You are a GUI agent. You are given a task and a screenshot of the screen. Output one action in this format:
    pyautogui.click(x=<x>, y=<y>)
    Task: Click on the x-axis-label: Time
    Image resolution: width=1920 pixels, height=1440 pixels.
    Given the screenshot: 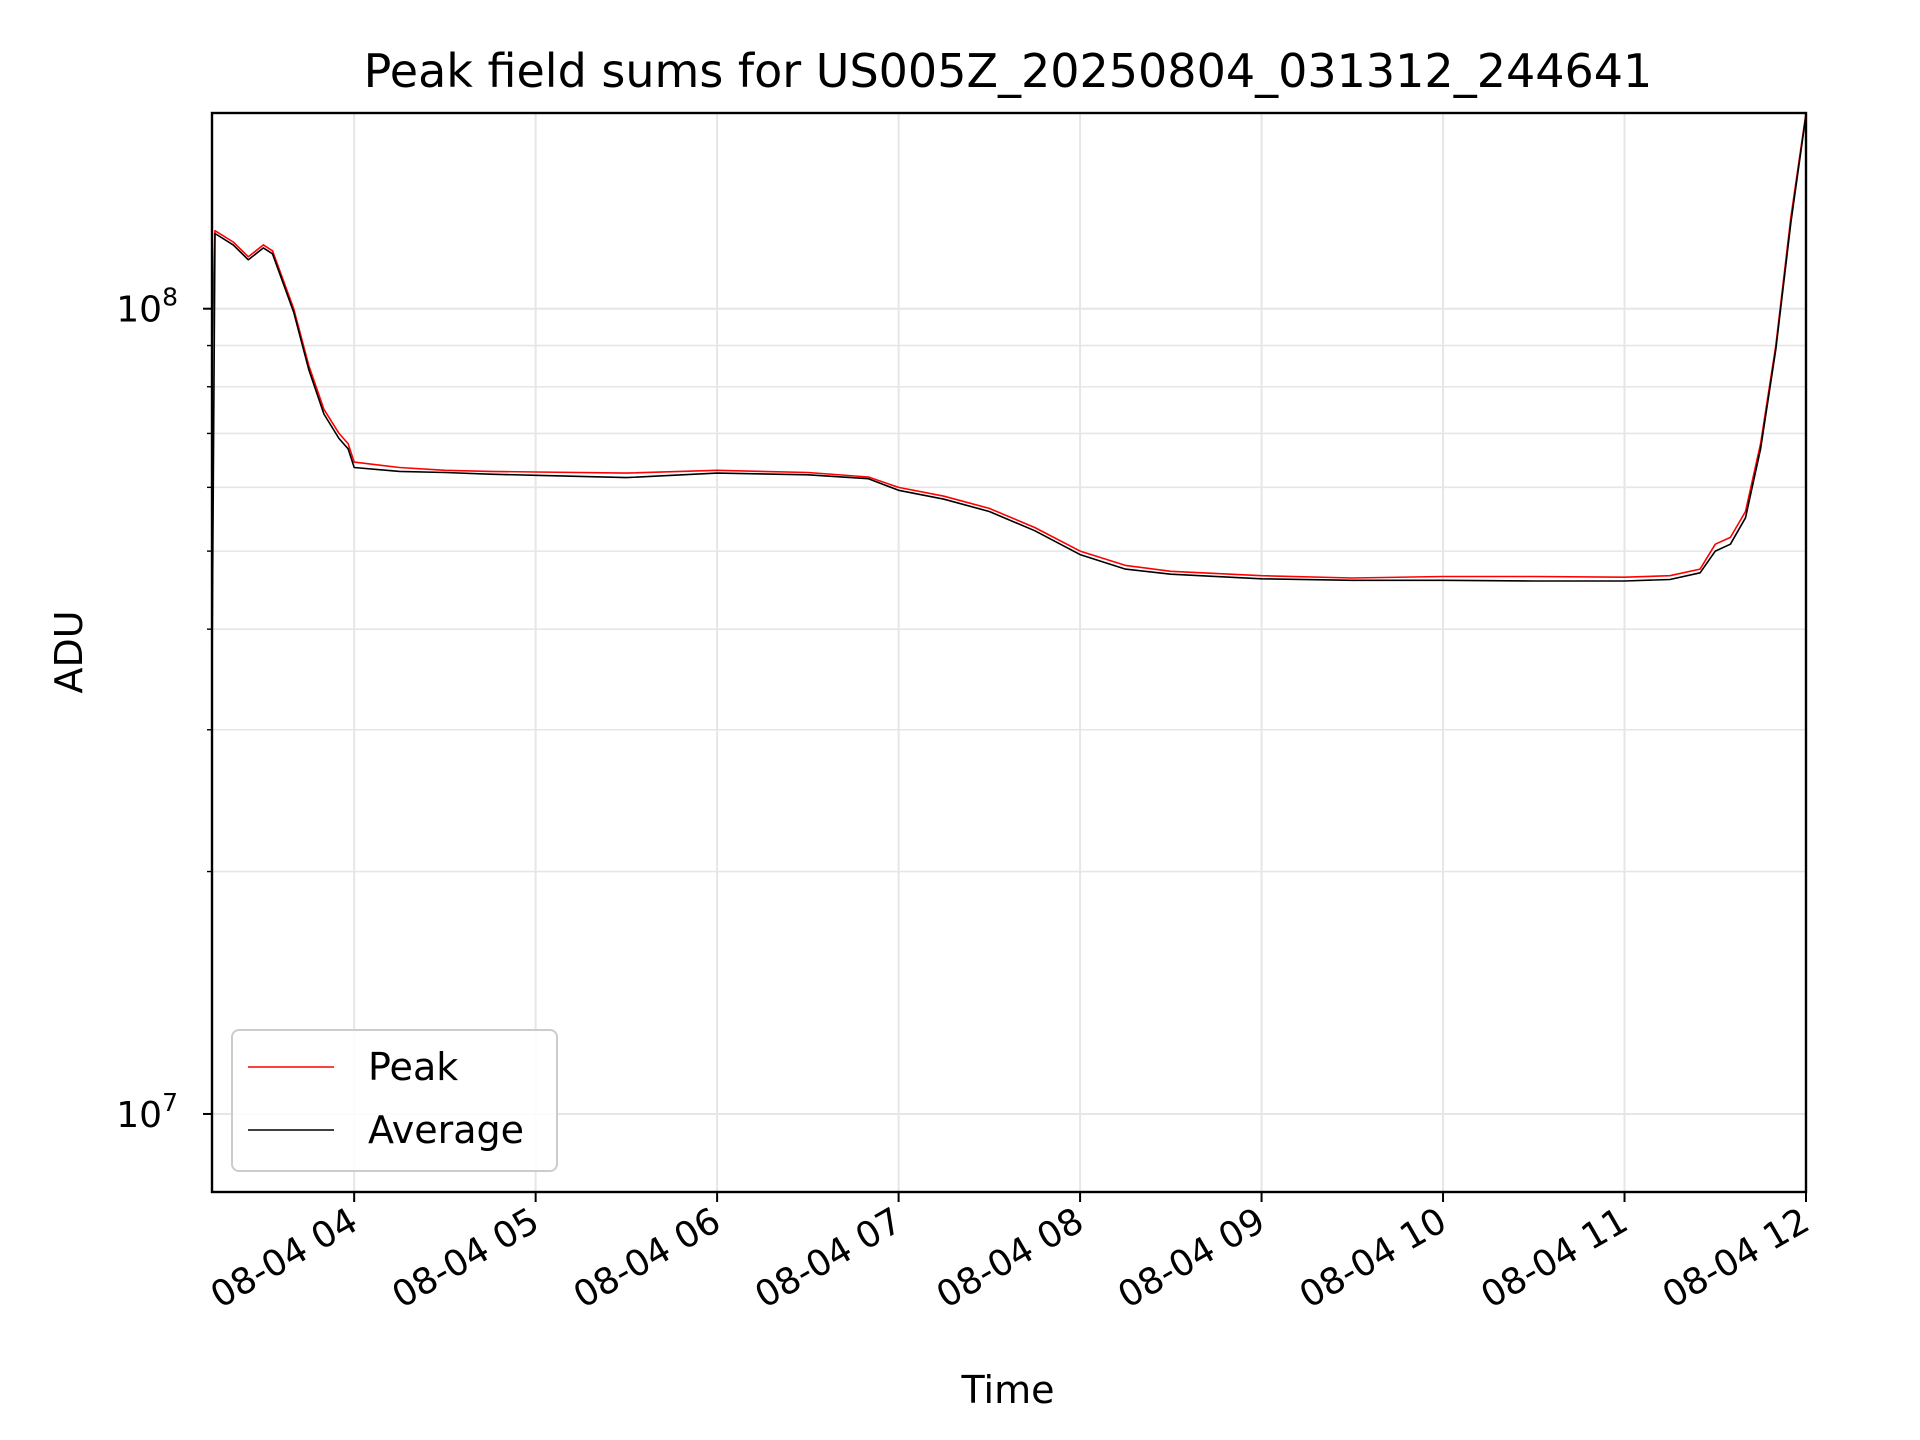 What is the action you would take?
    pyautogui.click(x=1008, y=1390)
    